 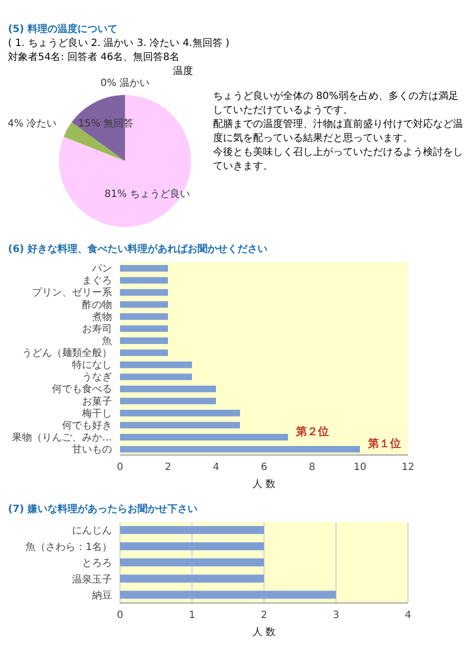 I want to click on y-tick-label: 何でも食べる, so click(x=82, y=389).